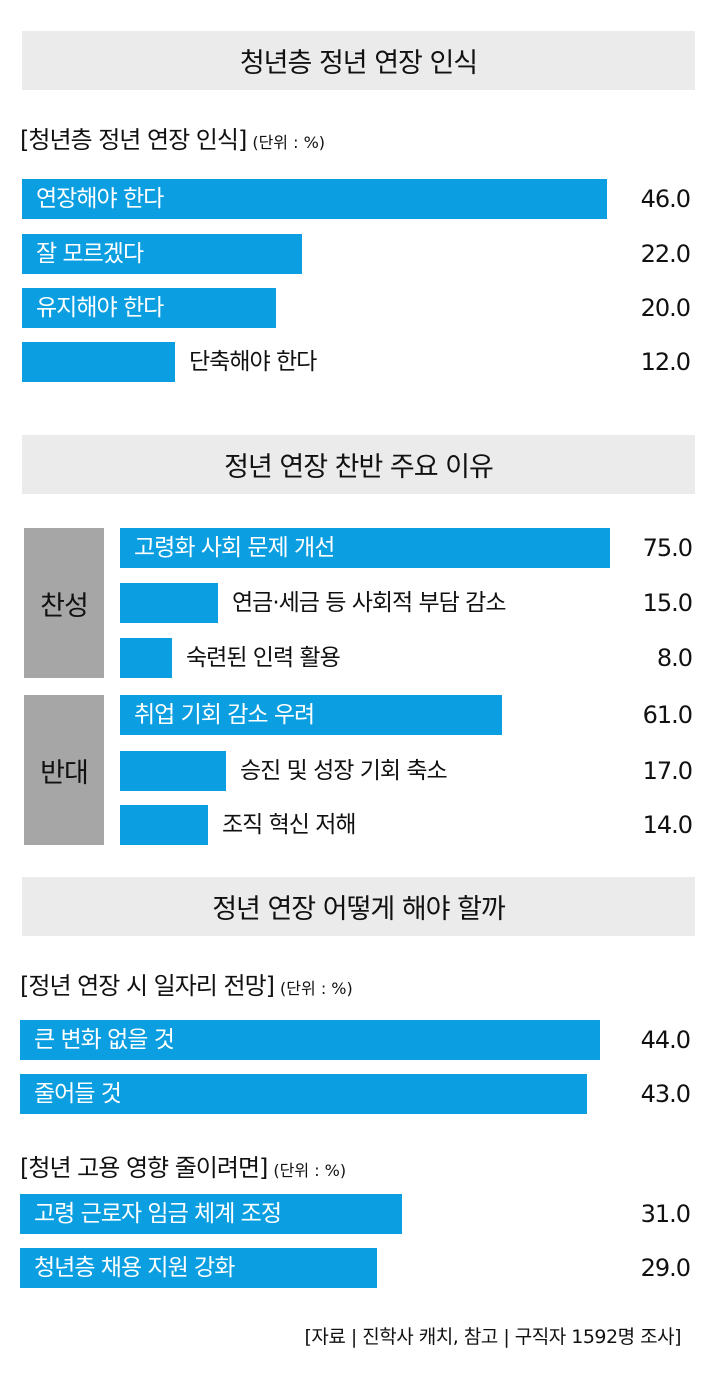 The width and height of the screenshot is (717, 1389). Describe the element at coordinates (358, 906) in the screenshot. I see `section-header-howto: 정년 연장 어떻게 해야 할까` at that location.